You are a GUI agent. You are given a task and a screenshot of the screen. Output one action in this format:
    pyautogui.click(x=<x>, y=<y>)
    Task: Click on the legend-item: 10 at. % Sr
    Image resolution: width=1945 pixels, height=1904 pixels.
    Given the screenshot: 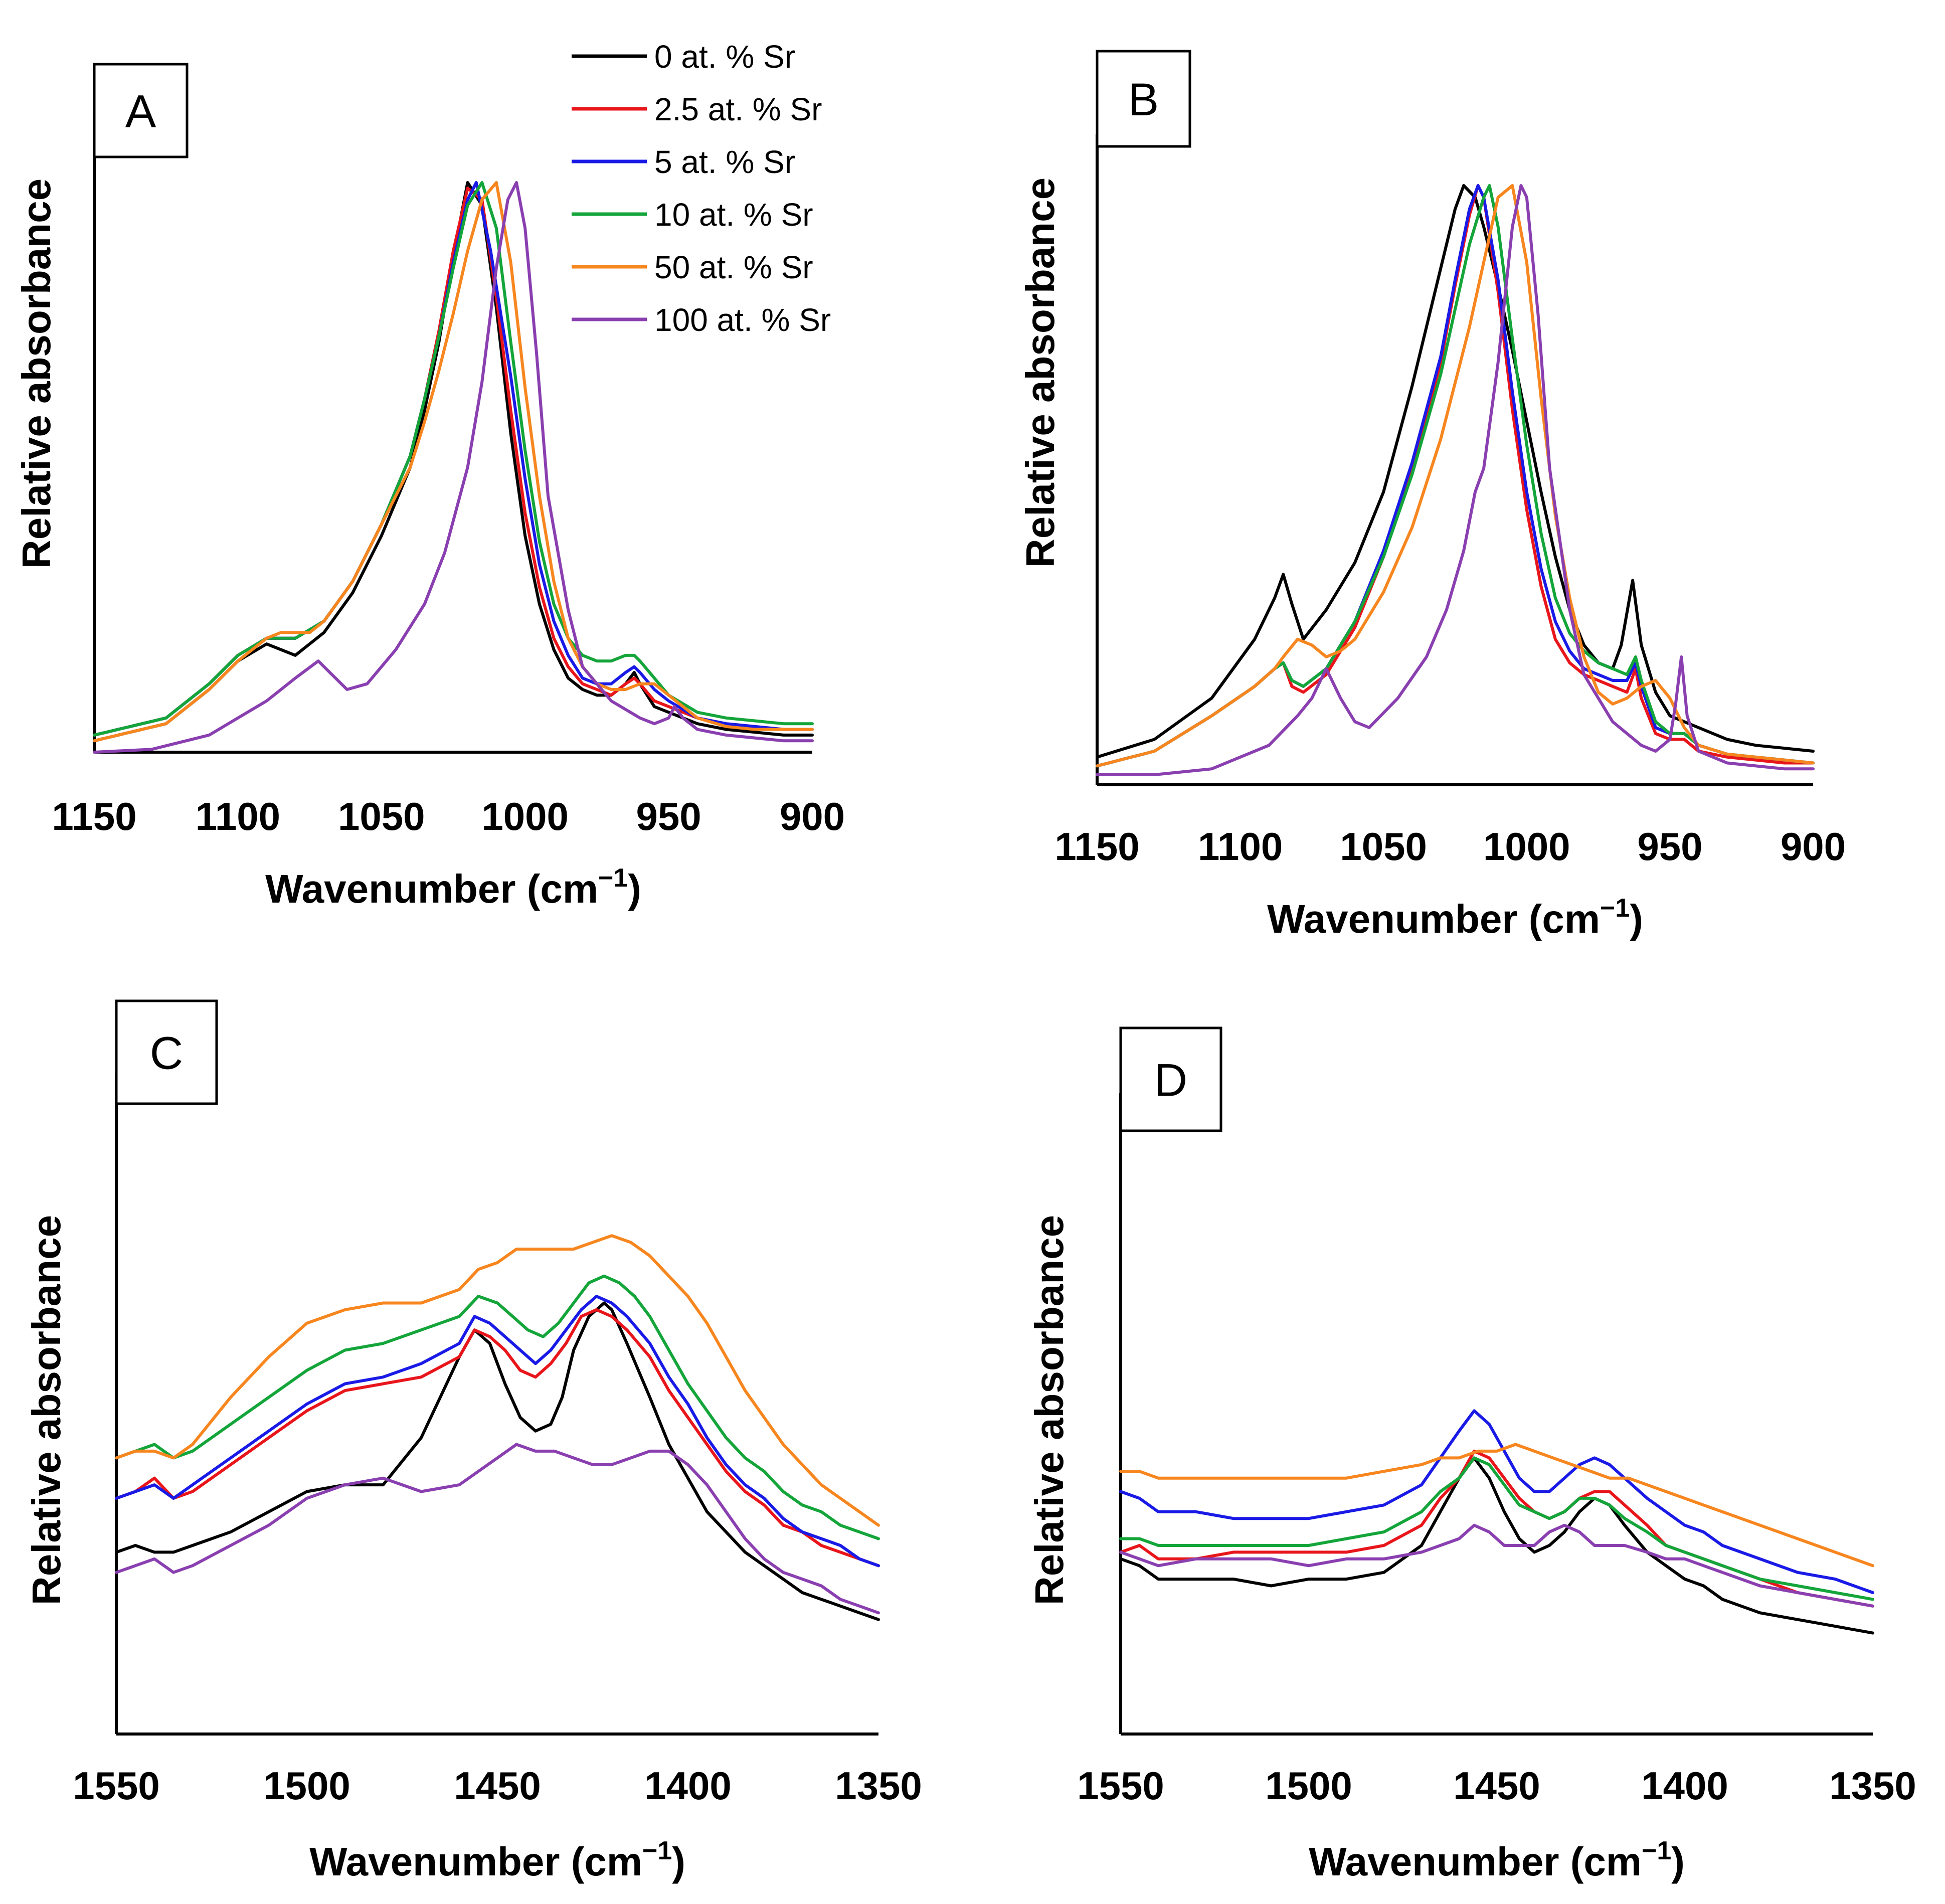 What is the action you would take?
    pyautogui.click(x=692, y=215)
    